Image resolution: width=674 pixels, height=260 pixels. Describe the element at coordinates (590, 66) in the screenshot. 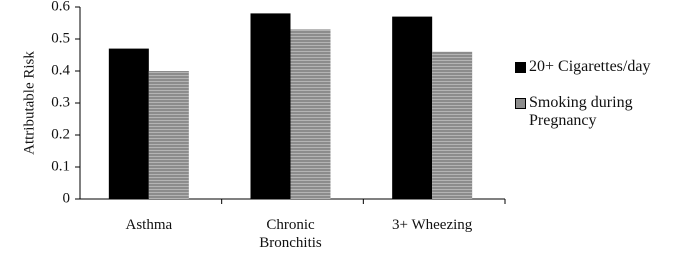

I see `legend-label: 20+ Cigarettes/day` at that location.